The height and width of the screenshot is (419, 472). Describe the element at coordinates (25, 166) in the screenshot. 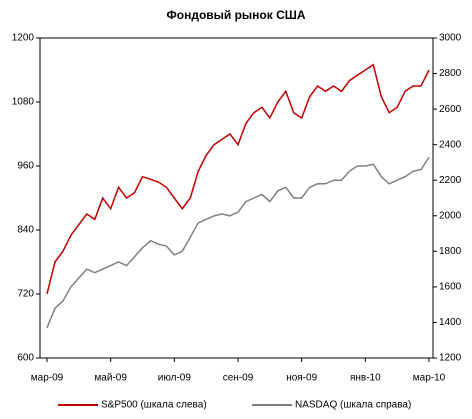

I see `y-tick-label: 960` at that location.